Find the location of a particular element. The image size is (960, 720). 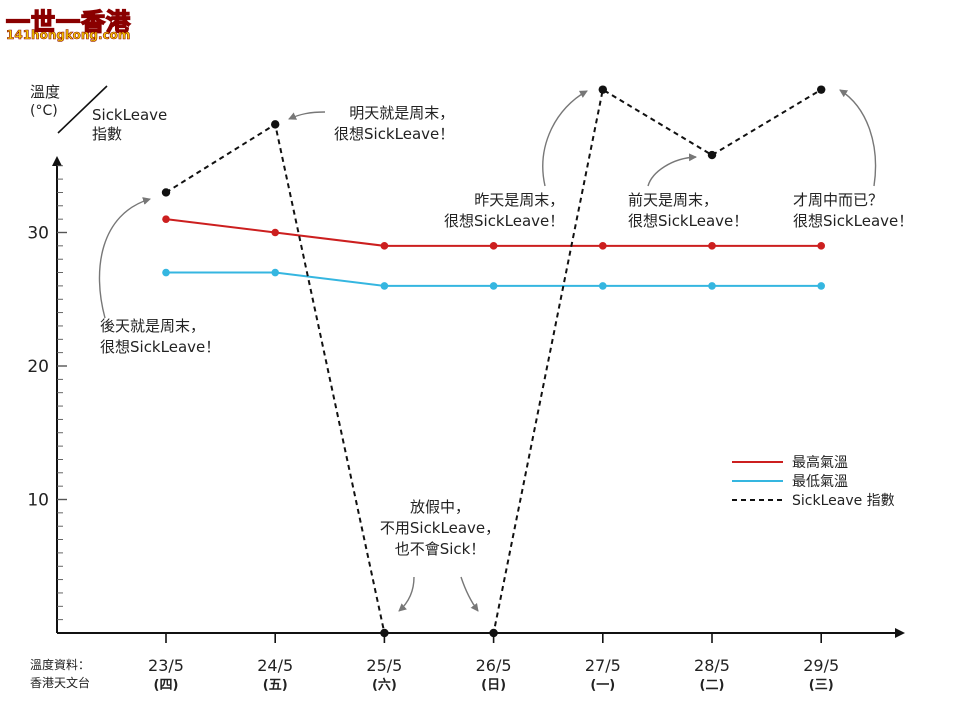

x-tick-label: 27/5 is located at coordinates (603, 665).